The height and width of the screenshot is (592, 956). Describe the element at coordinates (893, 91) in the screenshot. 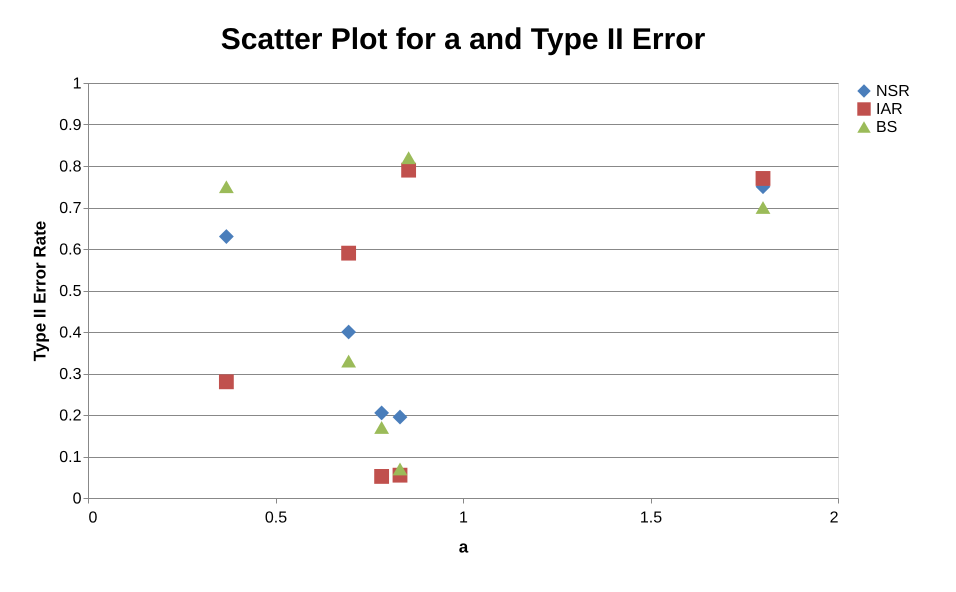

I see `legend-label: NSR` at that location.